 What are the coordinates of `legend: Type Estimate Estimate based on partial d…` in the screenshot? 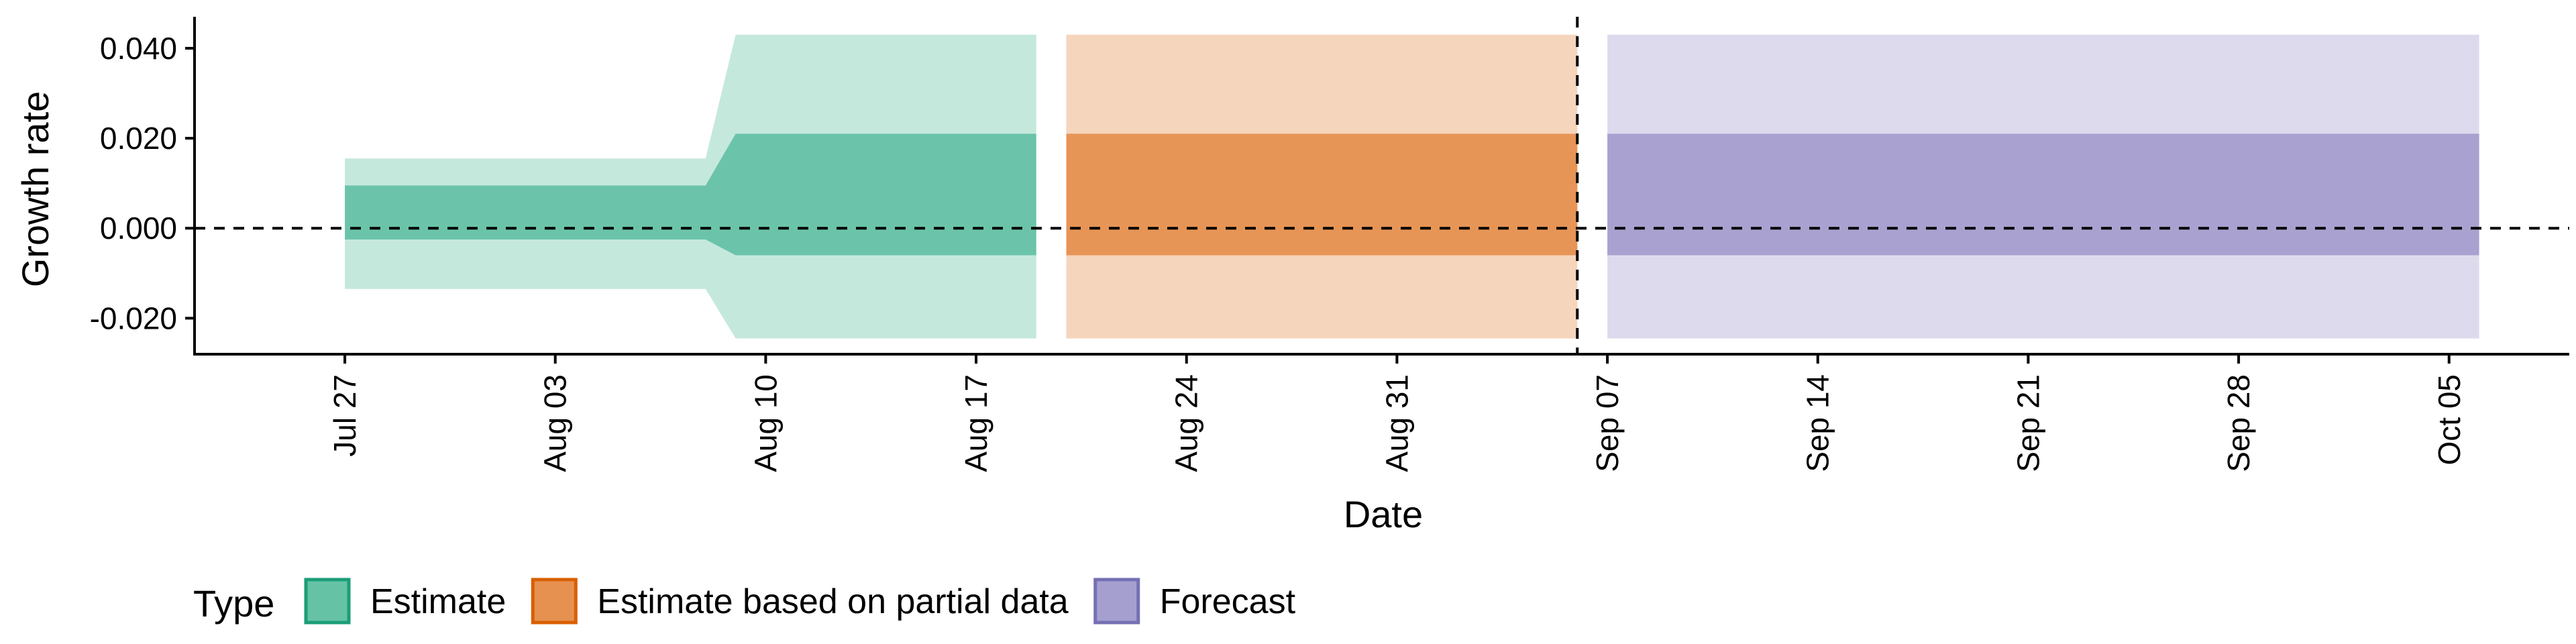 It's located at (744, 601).